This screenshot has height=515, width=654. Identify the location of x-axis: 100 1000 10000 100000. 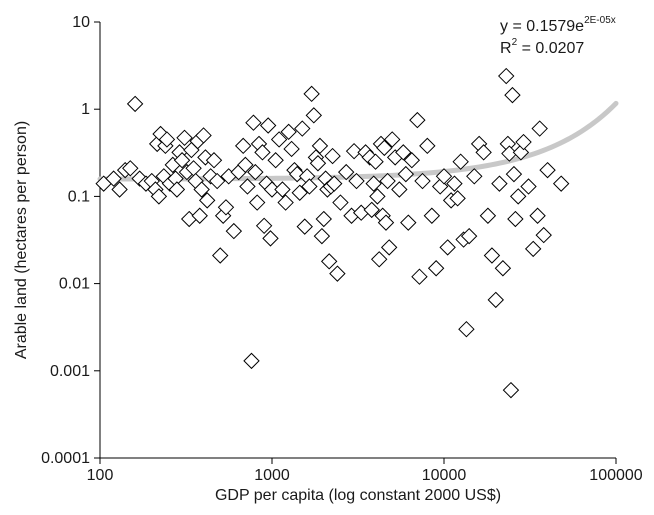
(365, 470).